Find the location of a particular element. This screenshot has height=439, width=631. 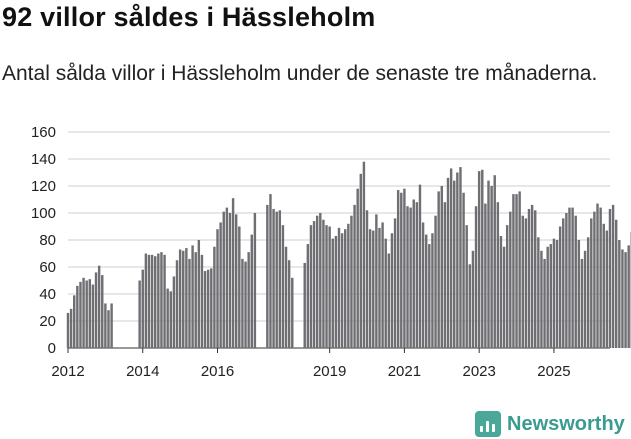

x-tick-label: 2023 is located at coordinates (478, 371).